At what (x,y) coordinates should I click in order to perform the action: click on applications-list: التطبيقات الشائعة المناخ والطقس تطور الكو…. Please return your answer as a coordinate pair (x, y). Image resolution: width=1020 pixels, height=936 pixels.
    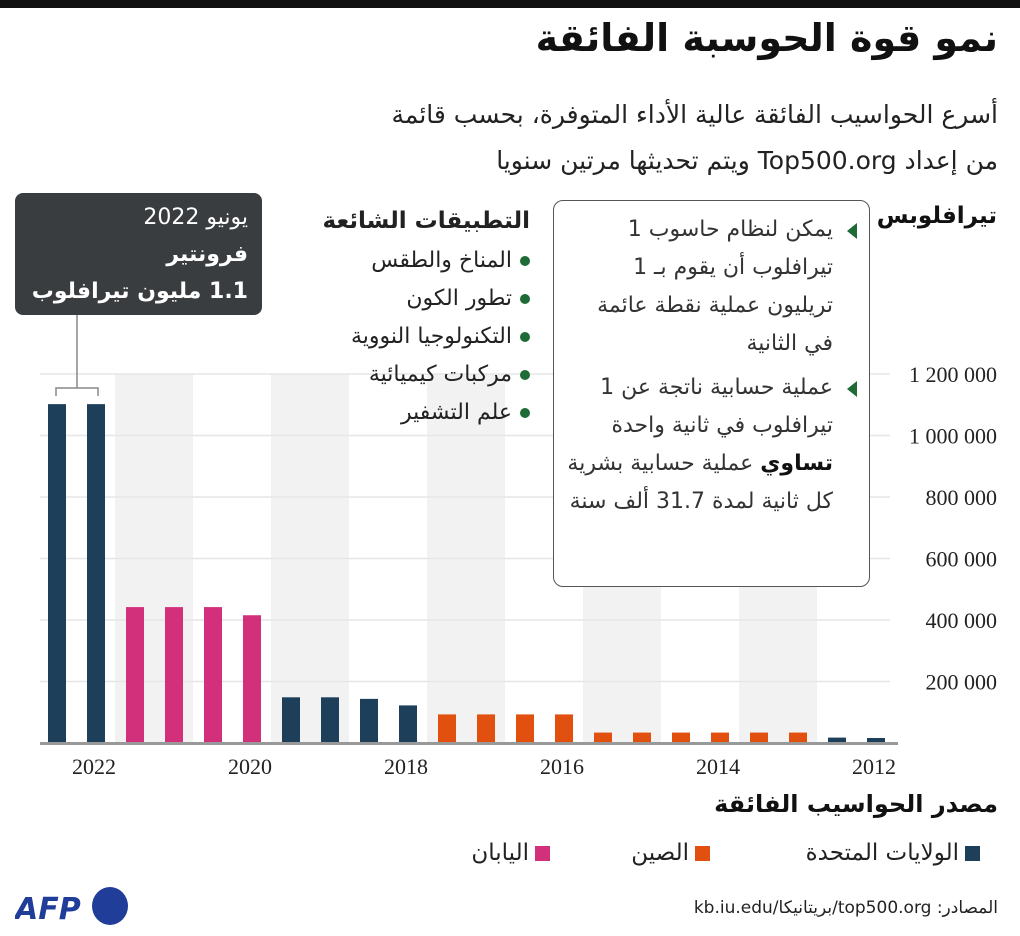
    Looking at the image, I should click on (426, 316).